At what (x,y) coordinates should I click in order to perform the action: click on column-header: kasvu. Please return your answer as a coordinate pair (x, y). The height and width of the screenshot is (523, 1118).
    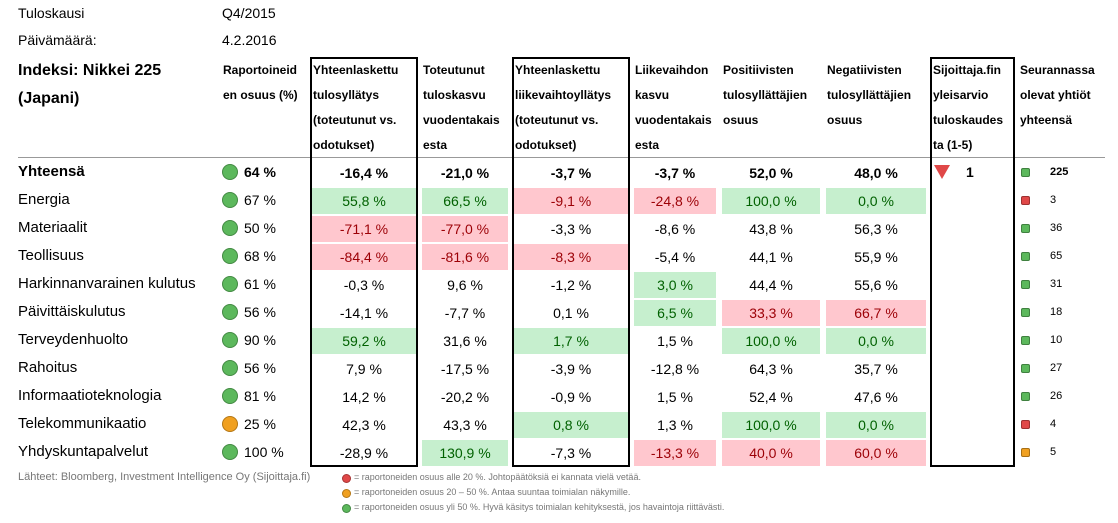
    Looking at the image, I should click on (652, 95).